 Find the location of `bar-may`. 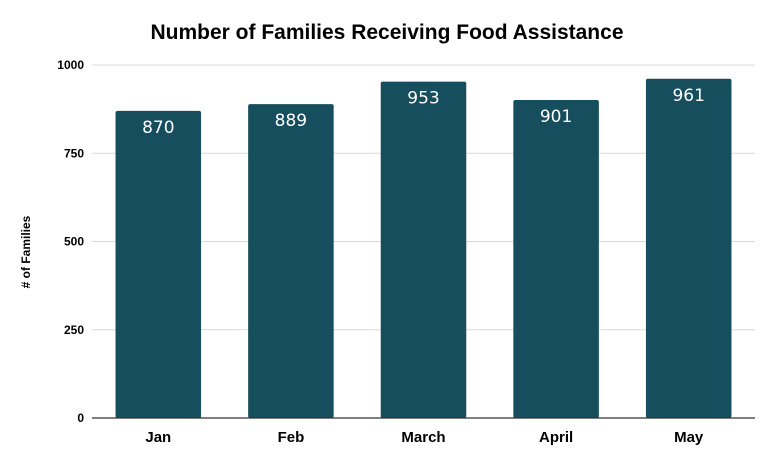

bar-may is located at coordinates (688, 248).